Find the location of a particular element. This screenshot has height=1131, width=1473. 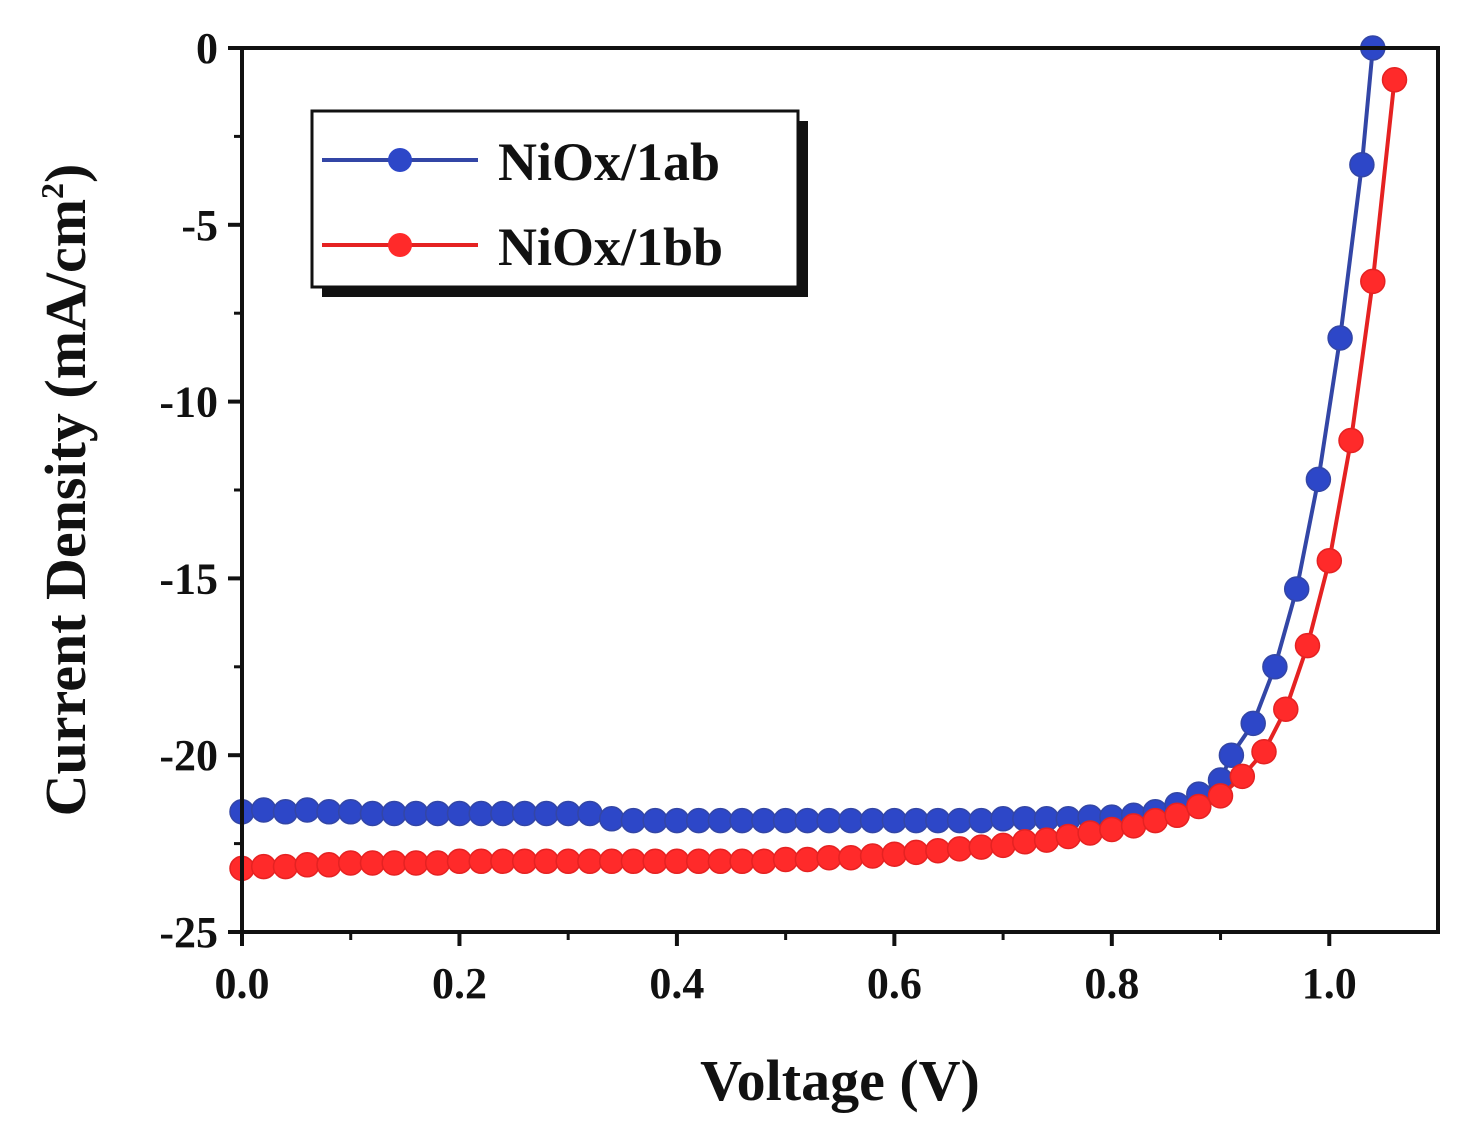

y-axis-title-superscript: 2 is located at coordinates (52, 191).